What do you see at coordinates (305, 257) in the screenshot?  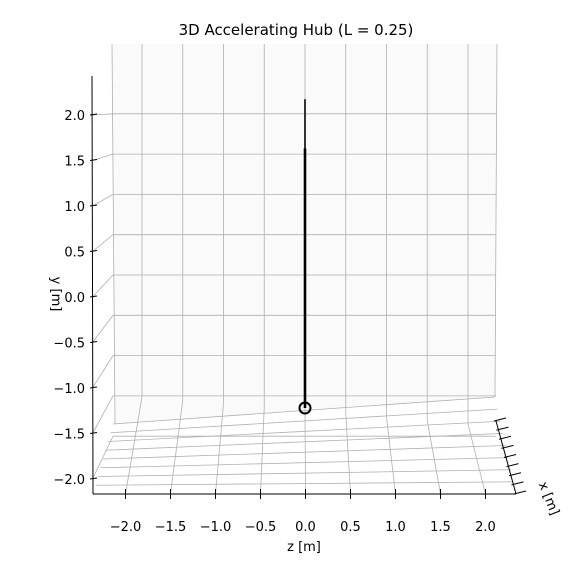 I see `series-layer` at bounding box center [305, 257].